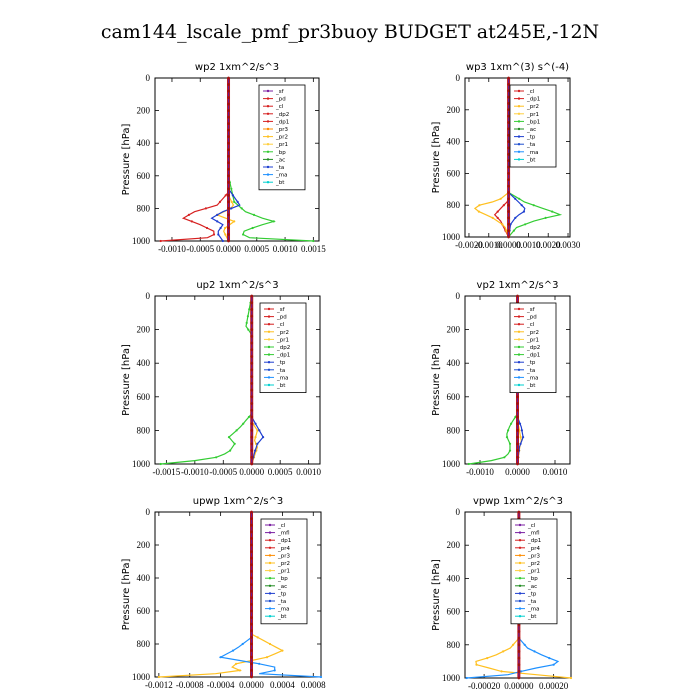 This screenshot has width=700, height=700. Describe the element at coordinates (282, 617) in the screenshot. I see `legend-entry: _bt` at that location.